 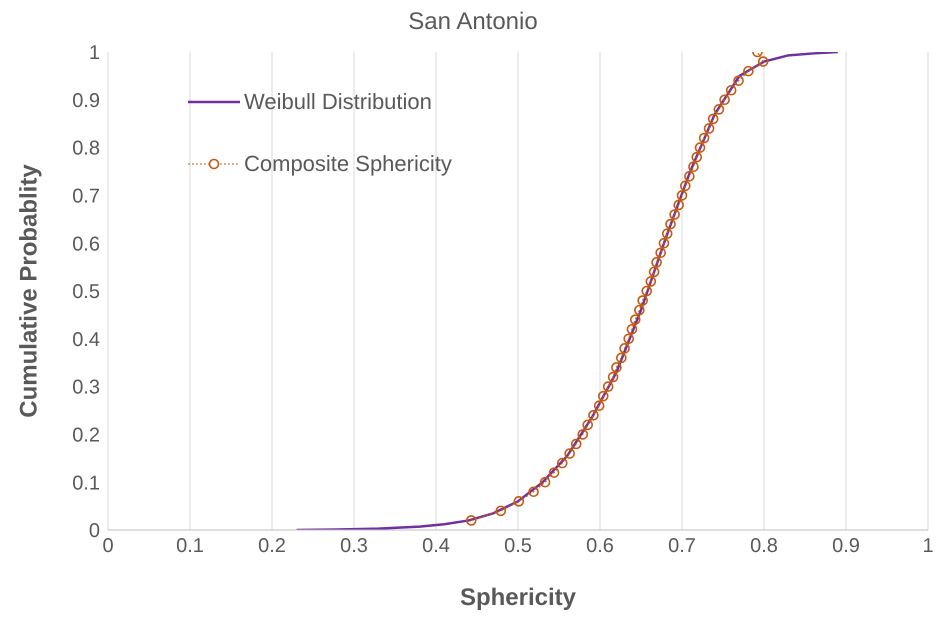 What do you see at coordinates (272, 546) in the screenshot?
I see `x-tick-label: 0.2` at bounding box center [272, 546].